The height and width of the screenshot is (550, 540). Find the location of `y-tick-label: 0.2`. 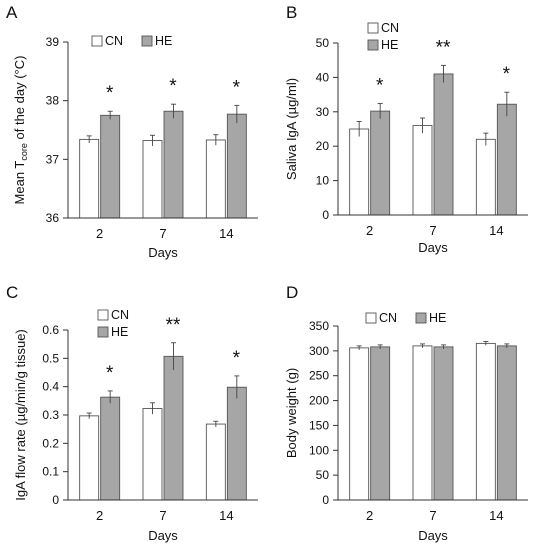

y-tick-label: 0.2 is located at coordinates (50, 443).